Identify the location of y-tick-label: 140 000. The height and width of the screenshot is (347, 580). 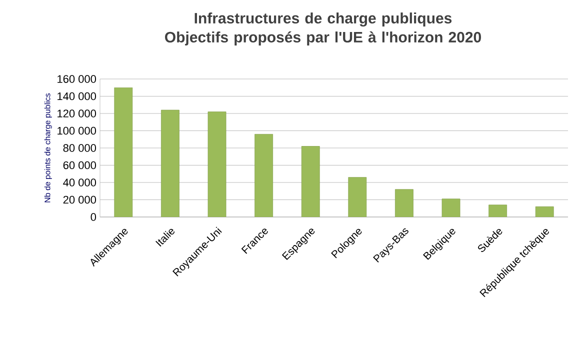
(77, 96).